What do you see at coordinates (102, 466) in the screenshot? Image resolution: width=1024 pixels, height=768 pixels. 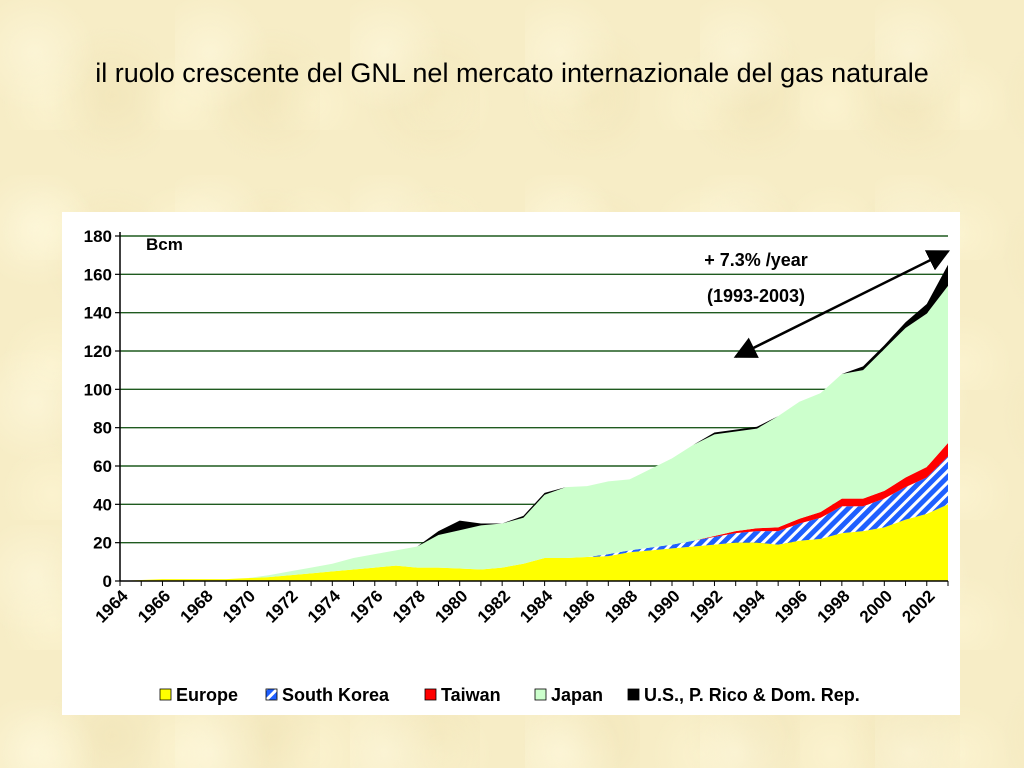 I see `y-tick-label: 60` at bounding box center [102, 466].